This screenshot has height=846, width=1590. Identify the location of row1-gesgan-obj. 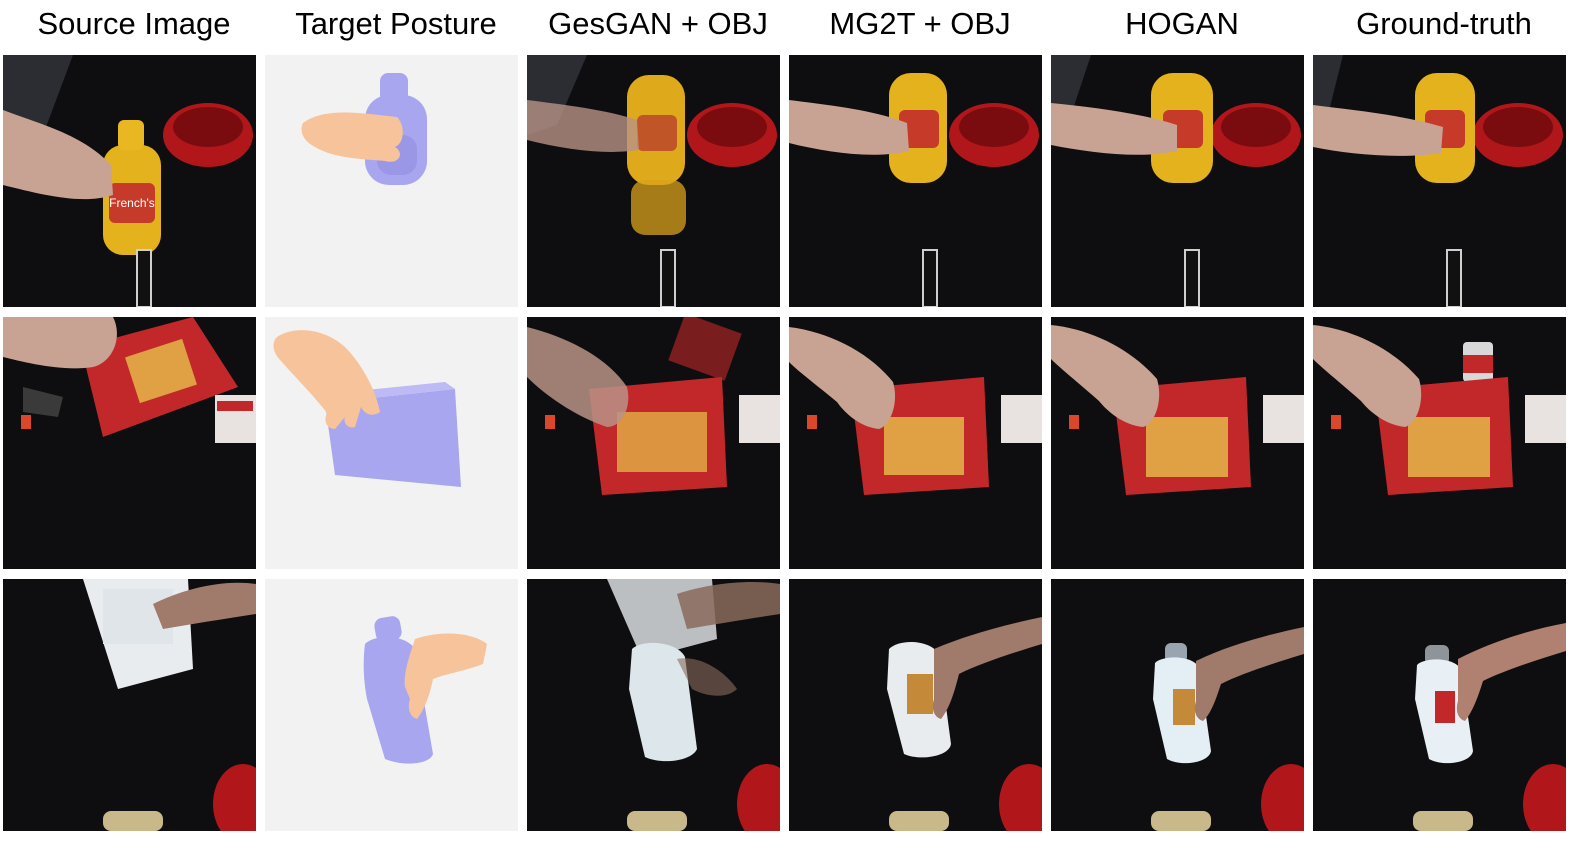
(653, 181).